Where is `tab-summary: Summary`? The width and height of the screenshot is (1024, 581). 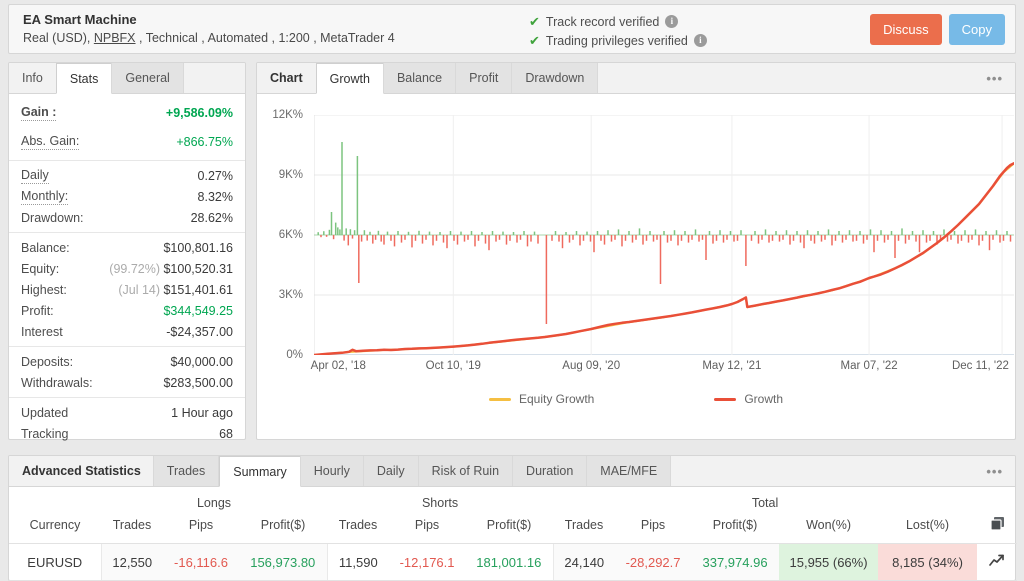 tab-summary: Summary is located at coordinates (260, 471).